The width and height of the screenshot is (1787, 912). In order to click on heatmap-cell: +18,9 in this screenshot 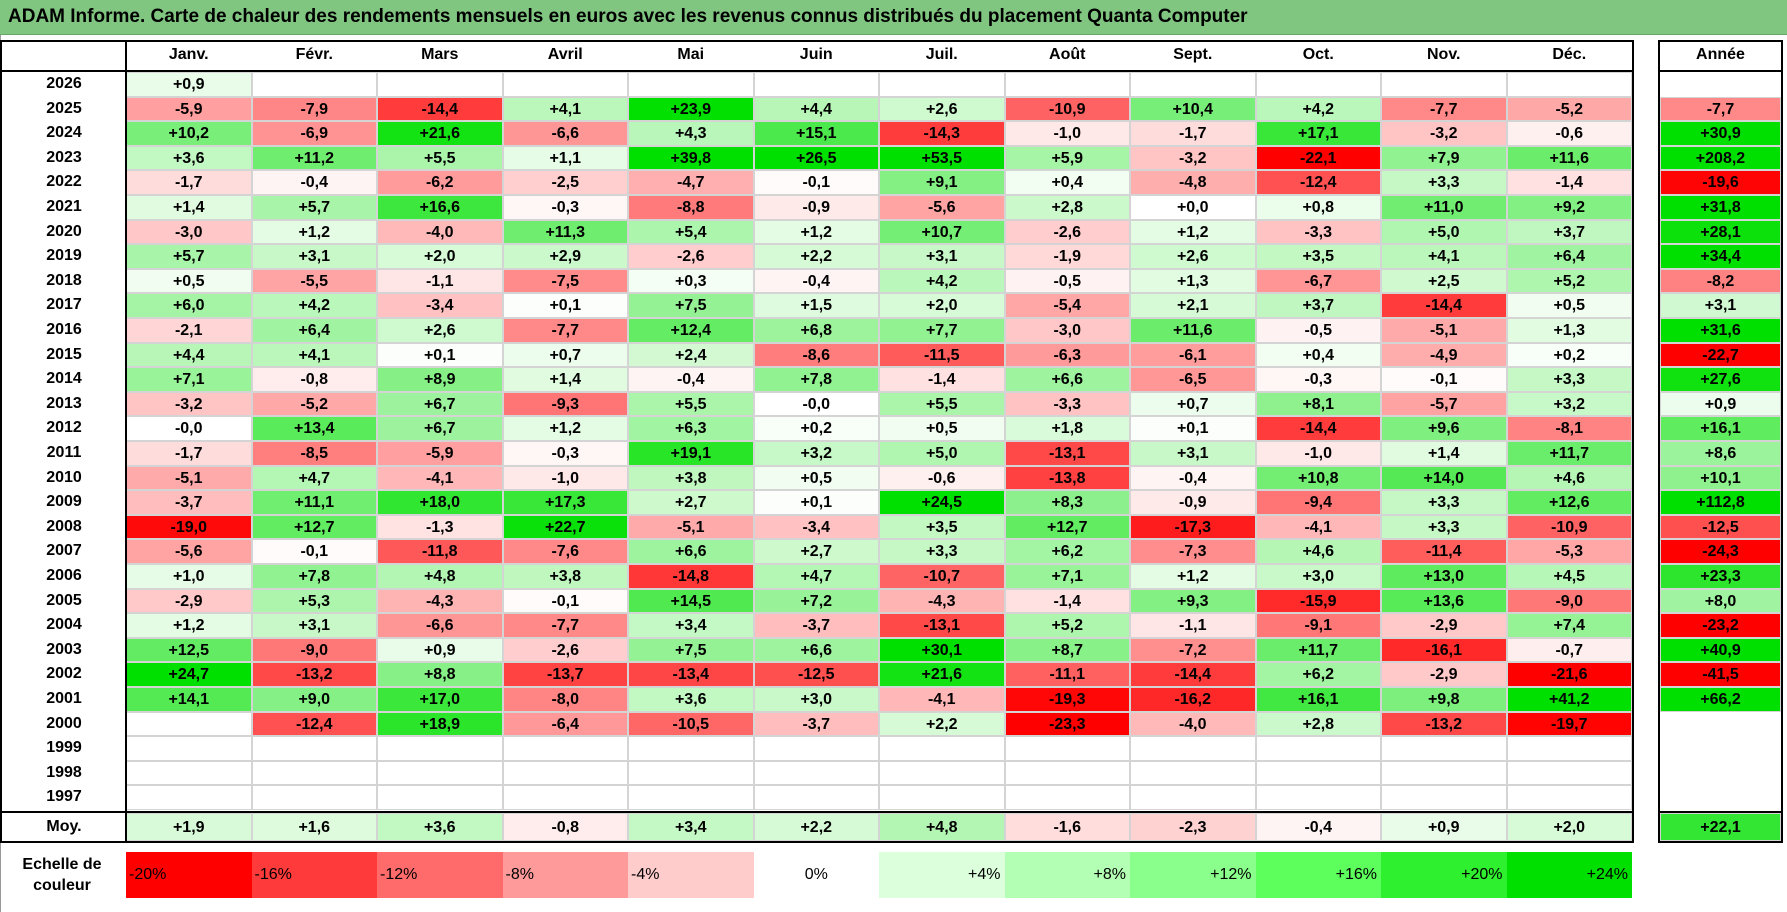, I will do `click(440, 724)`.